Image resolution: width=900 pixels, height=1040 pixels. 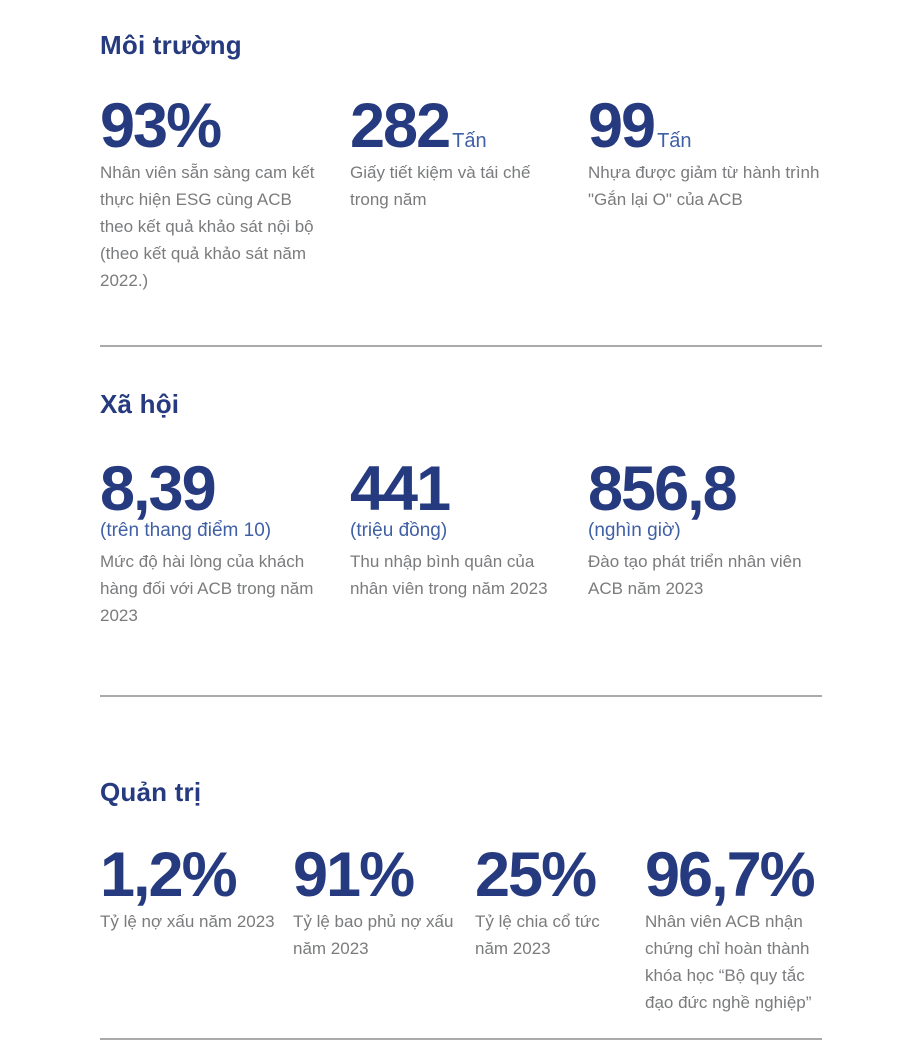 What do you see at coordinates (400, 489) in the screenshot?
I see `stat-value: 441` at bounding box center [400, 489].